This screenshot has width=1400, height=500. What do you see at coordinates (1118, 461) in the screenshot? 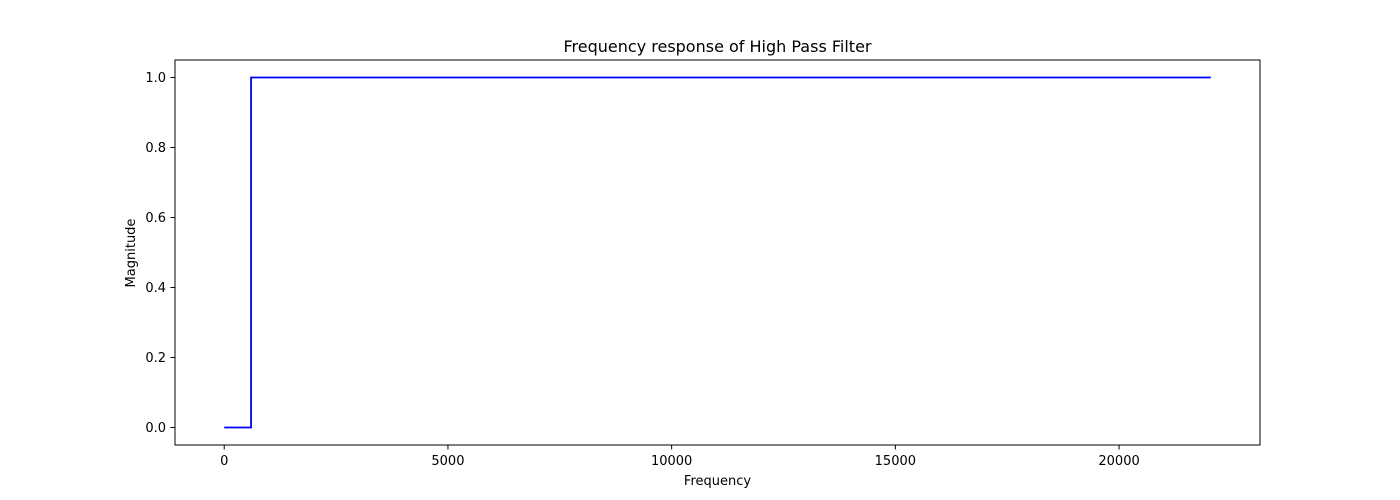
I see `x-tick-label: 20000` at bounding box center [1118, 461].